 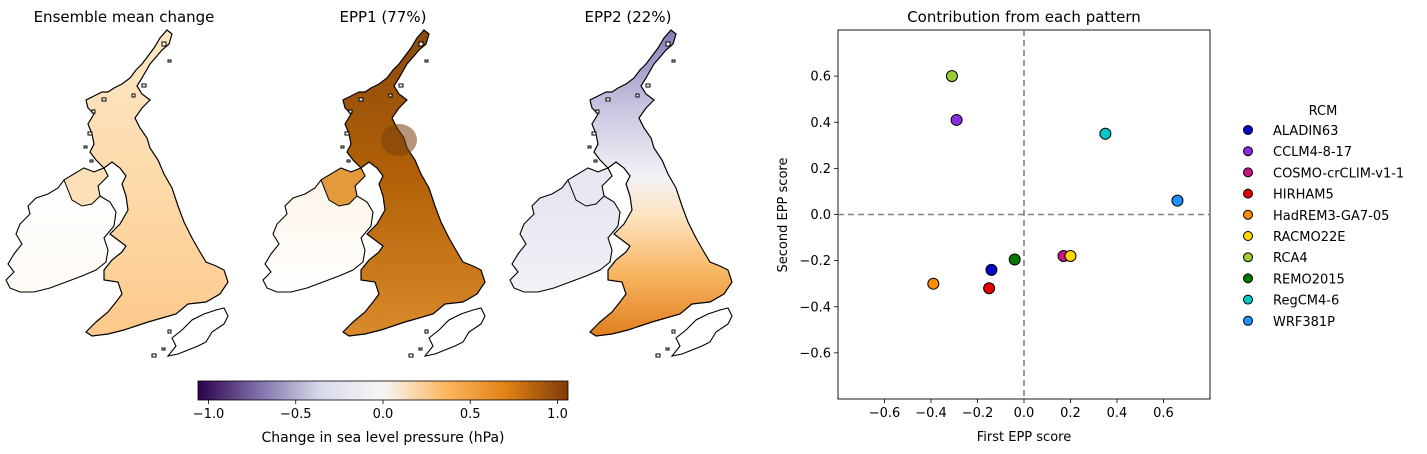 What do you see at coordinates (978, 413) in the screenshot?
I see `x-tick-label: −0.2` at bounding box center [978, 413].